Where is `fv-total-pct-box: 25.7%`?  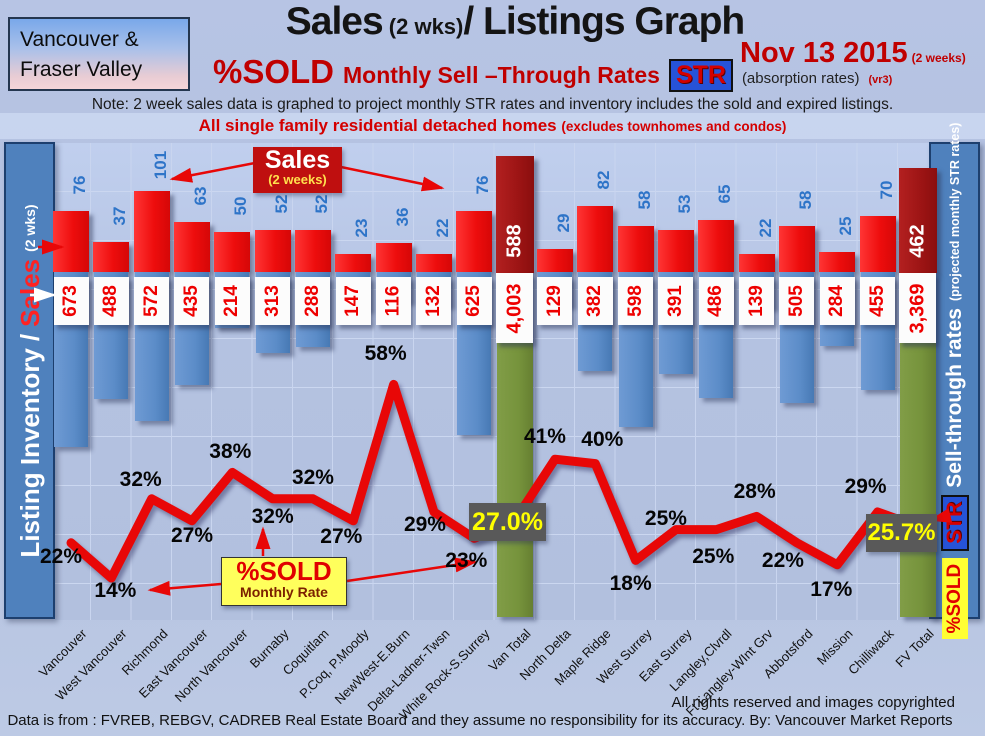 fv-total-pct-box: 25.7% is located at coordinates (901, 533).